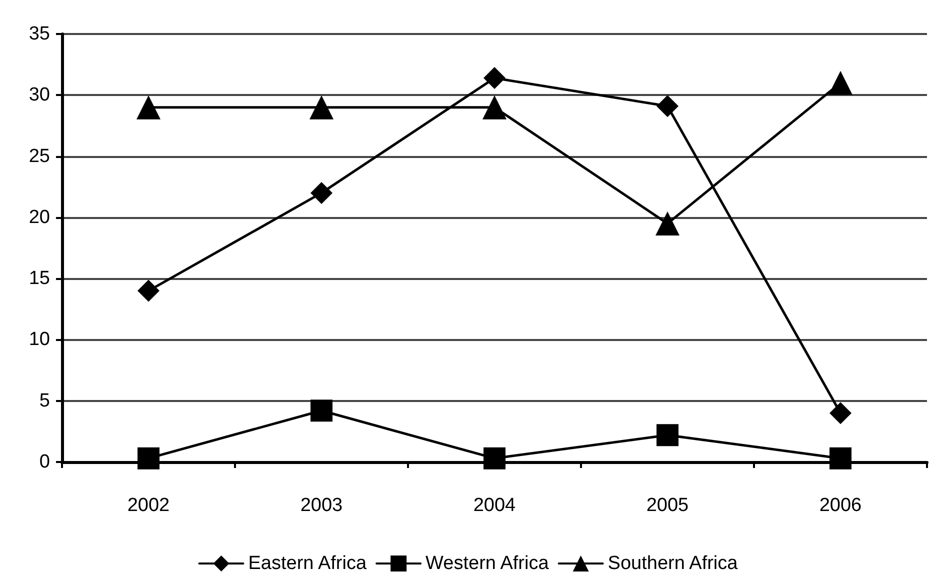  I want to click on legend-label: Southern Africa, so click(673, 563).